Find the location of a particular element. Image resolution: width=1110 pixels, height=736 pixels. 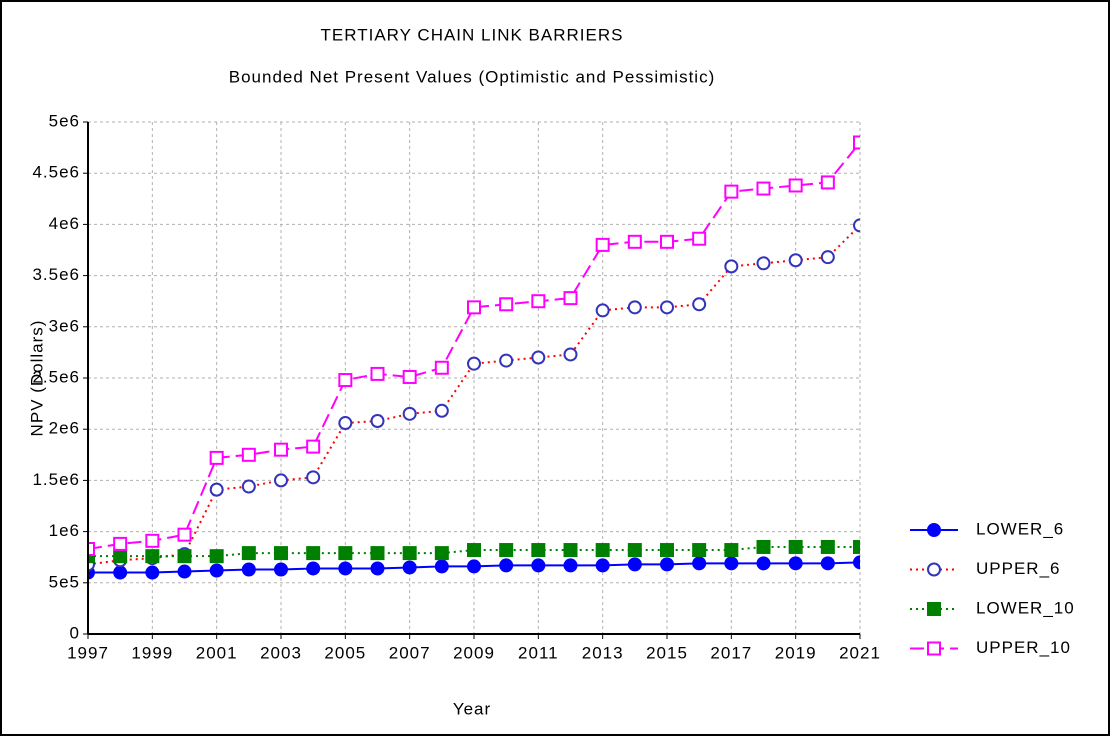

y-tick-label: 4e6 is located at coordinates (64, 223).